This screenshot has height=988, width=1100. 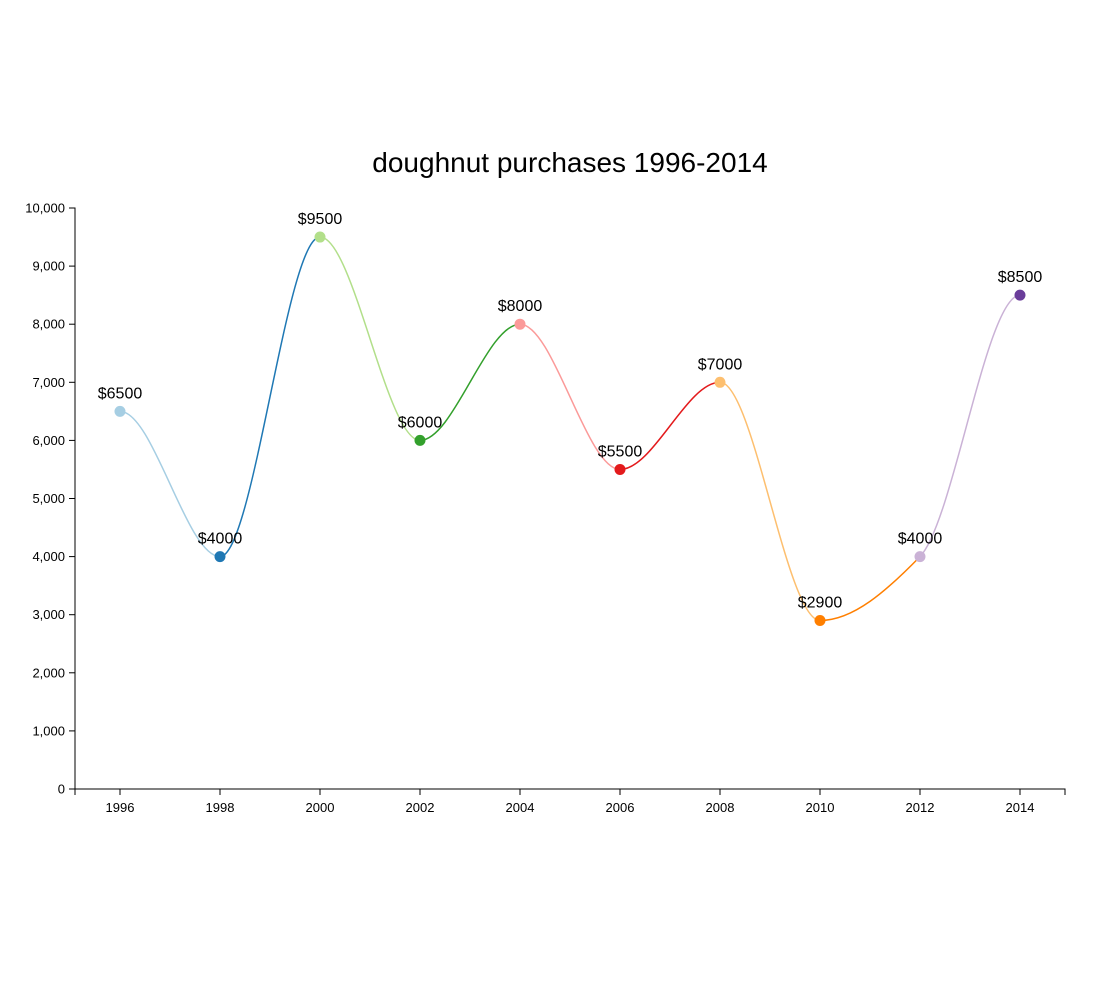 What do you see at coordinates (420, 422) in the screenshot?
I see `data-label: $6000` at bounding box center [420, 422].